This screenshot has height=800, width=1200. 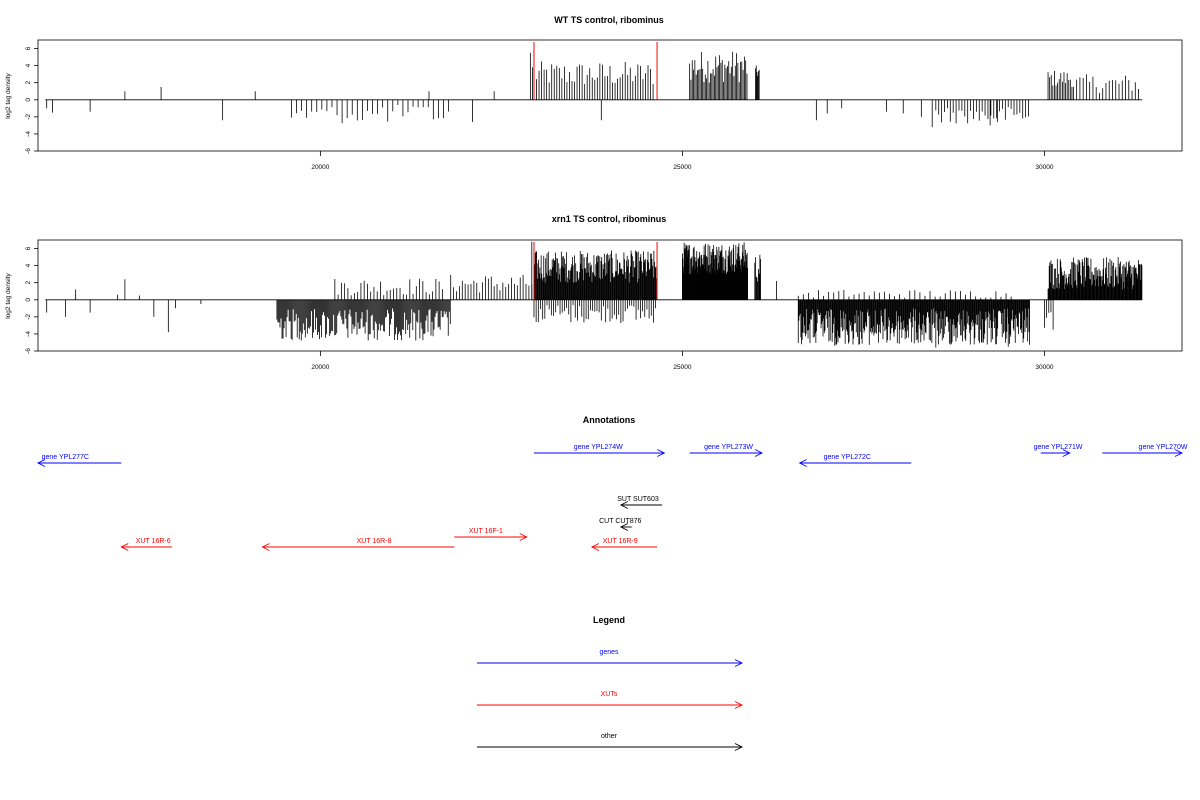 I want to click on annotation-item: gene YPL277C, so click(x=79, y=460).